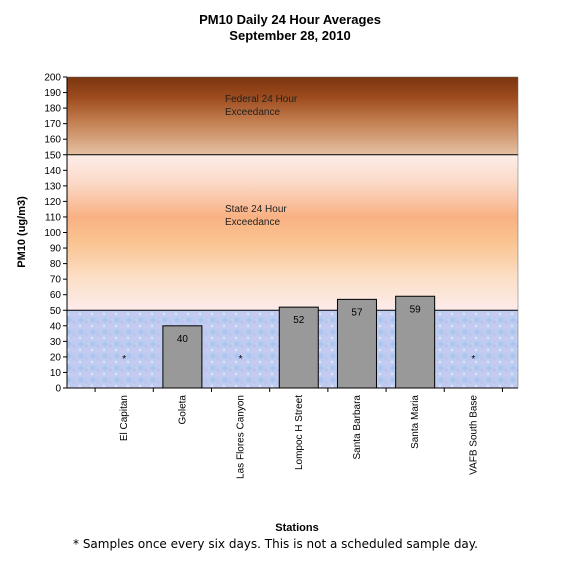 The width and height of the screenshot is (579, 566). What do you see at coordinates (356, 343) in the screenshot?
I see `bar-santa-barbara` at bounding box center [356, 343].